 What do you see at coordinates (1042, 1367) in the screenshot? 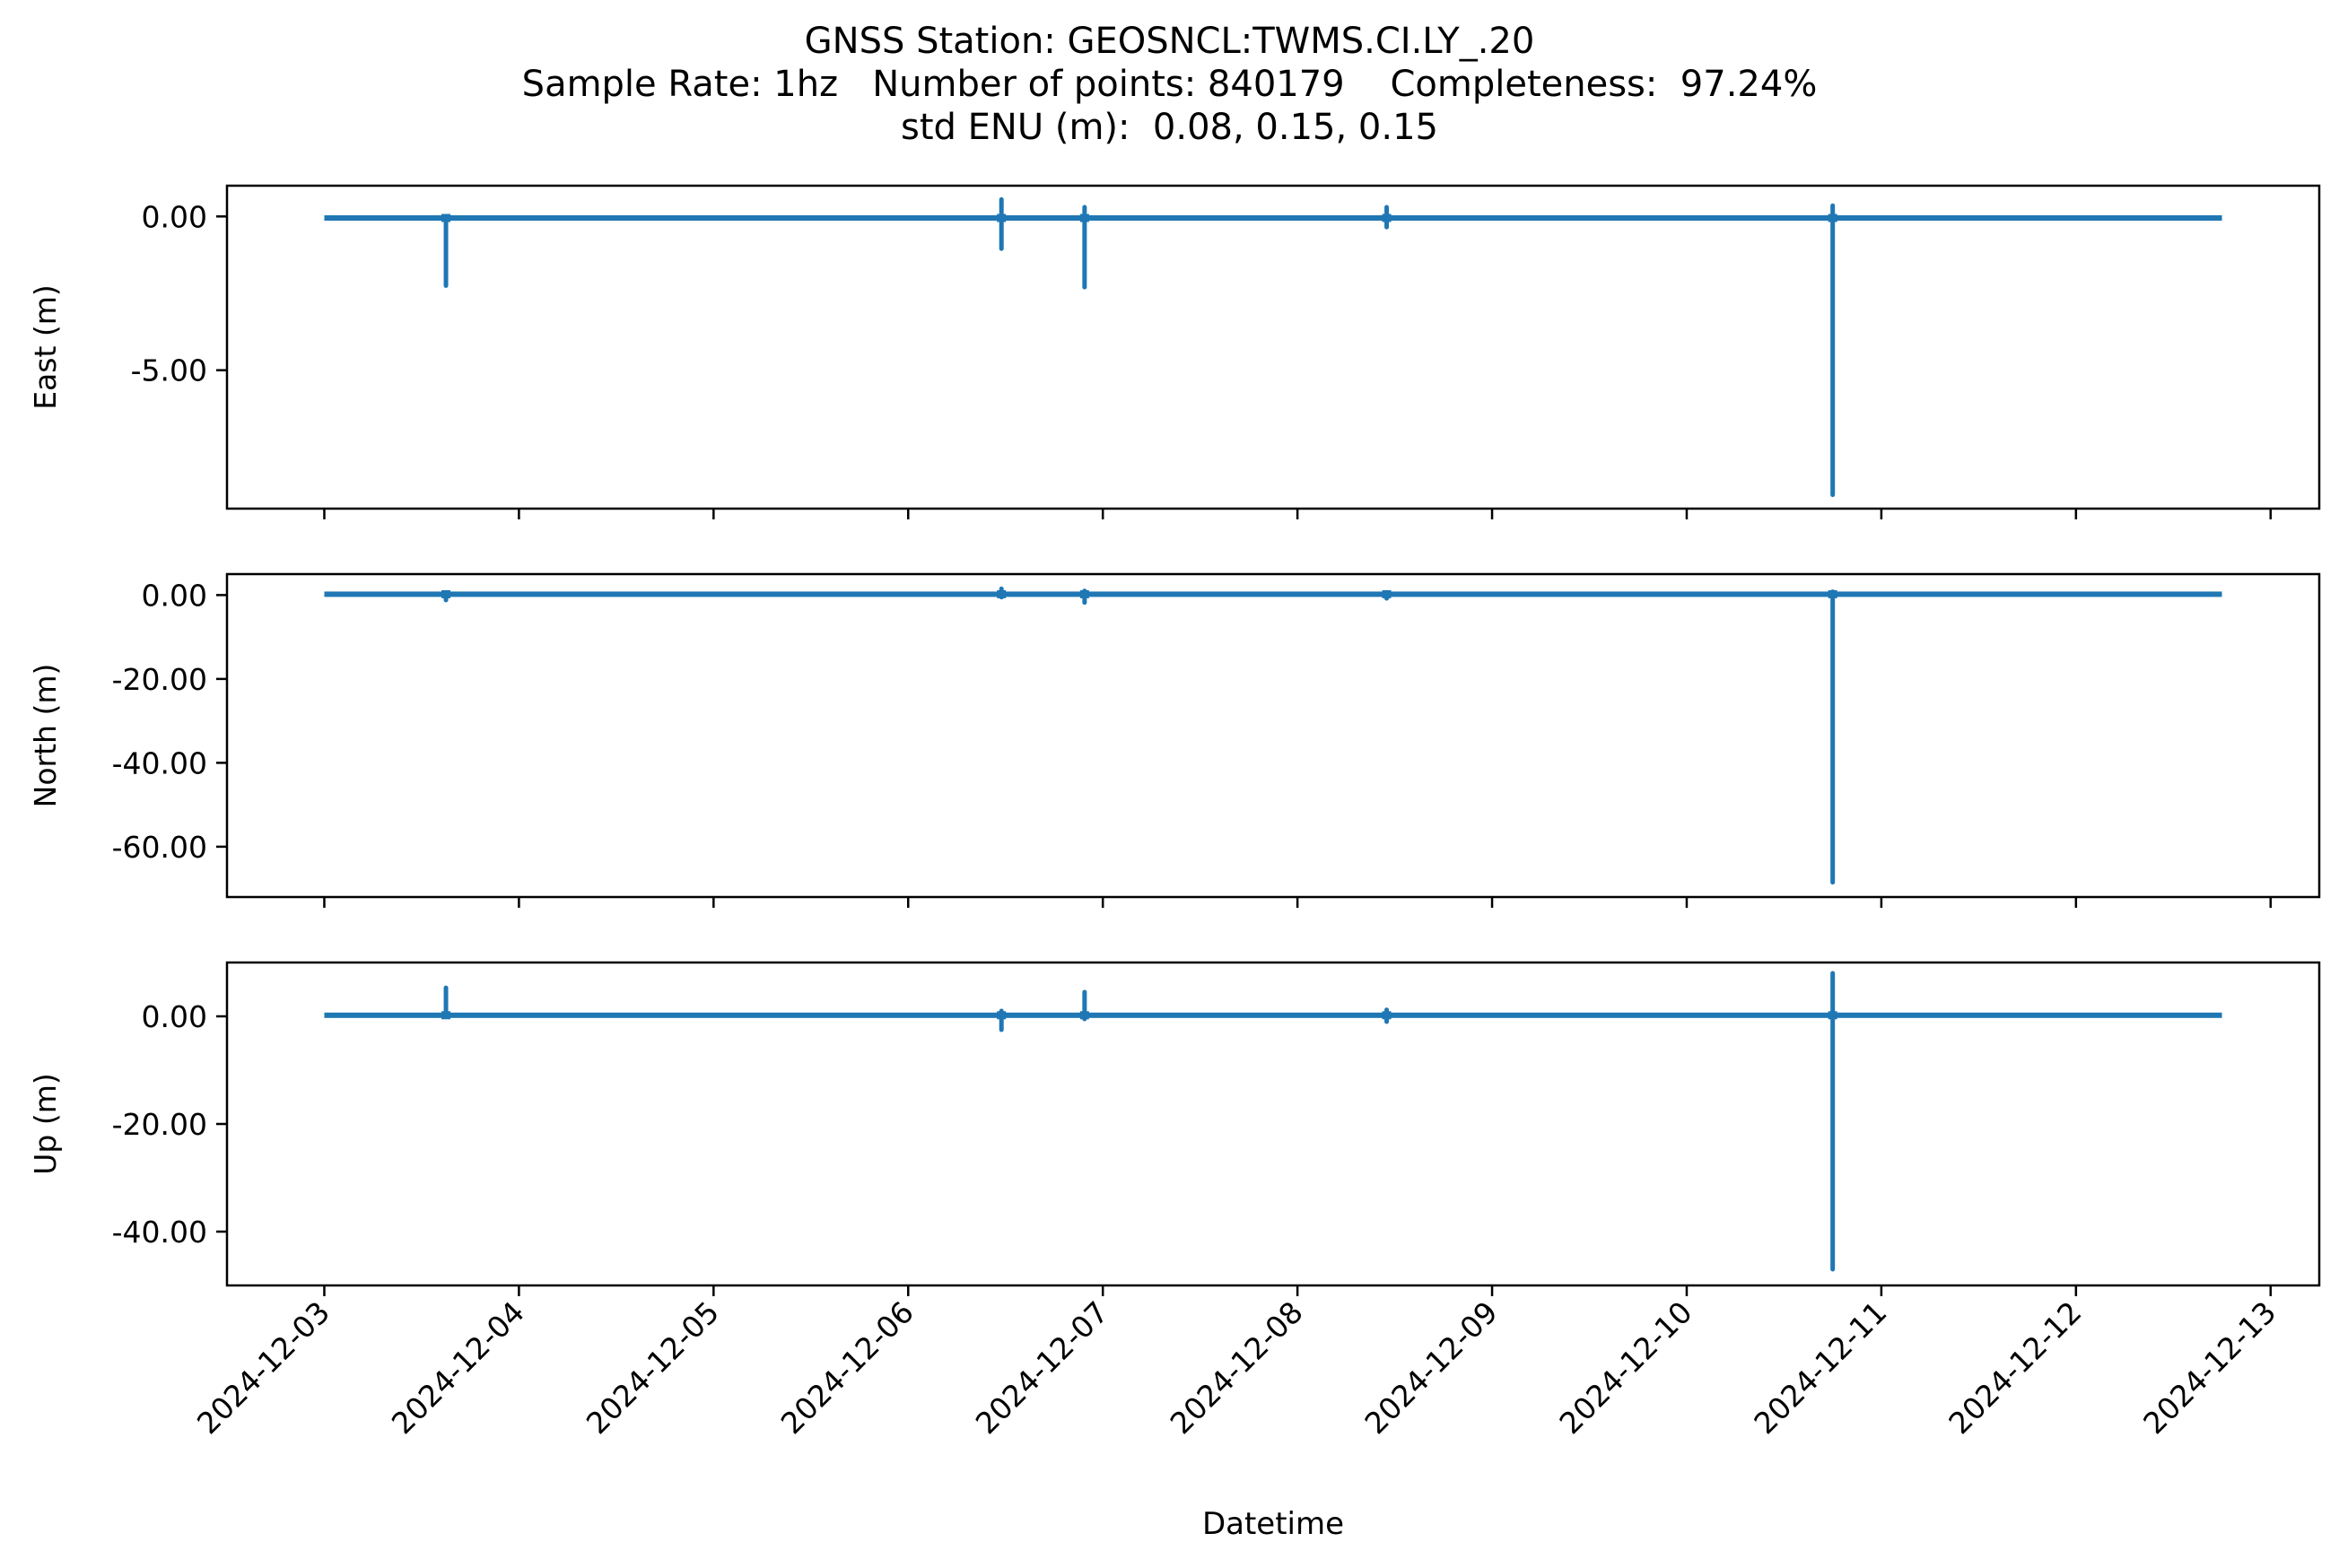
I see `x-tick-label: 2024-12-07` at bounding box center [1042, 1367].